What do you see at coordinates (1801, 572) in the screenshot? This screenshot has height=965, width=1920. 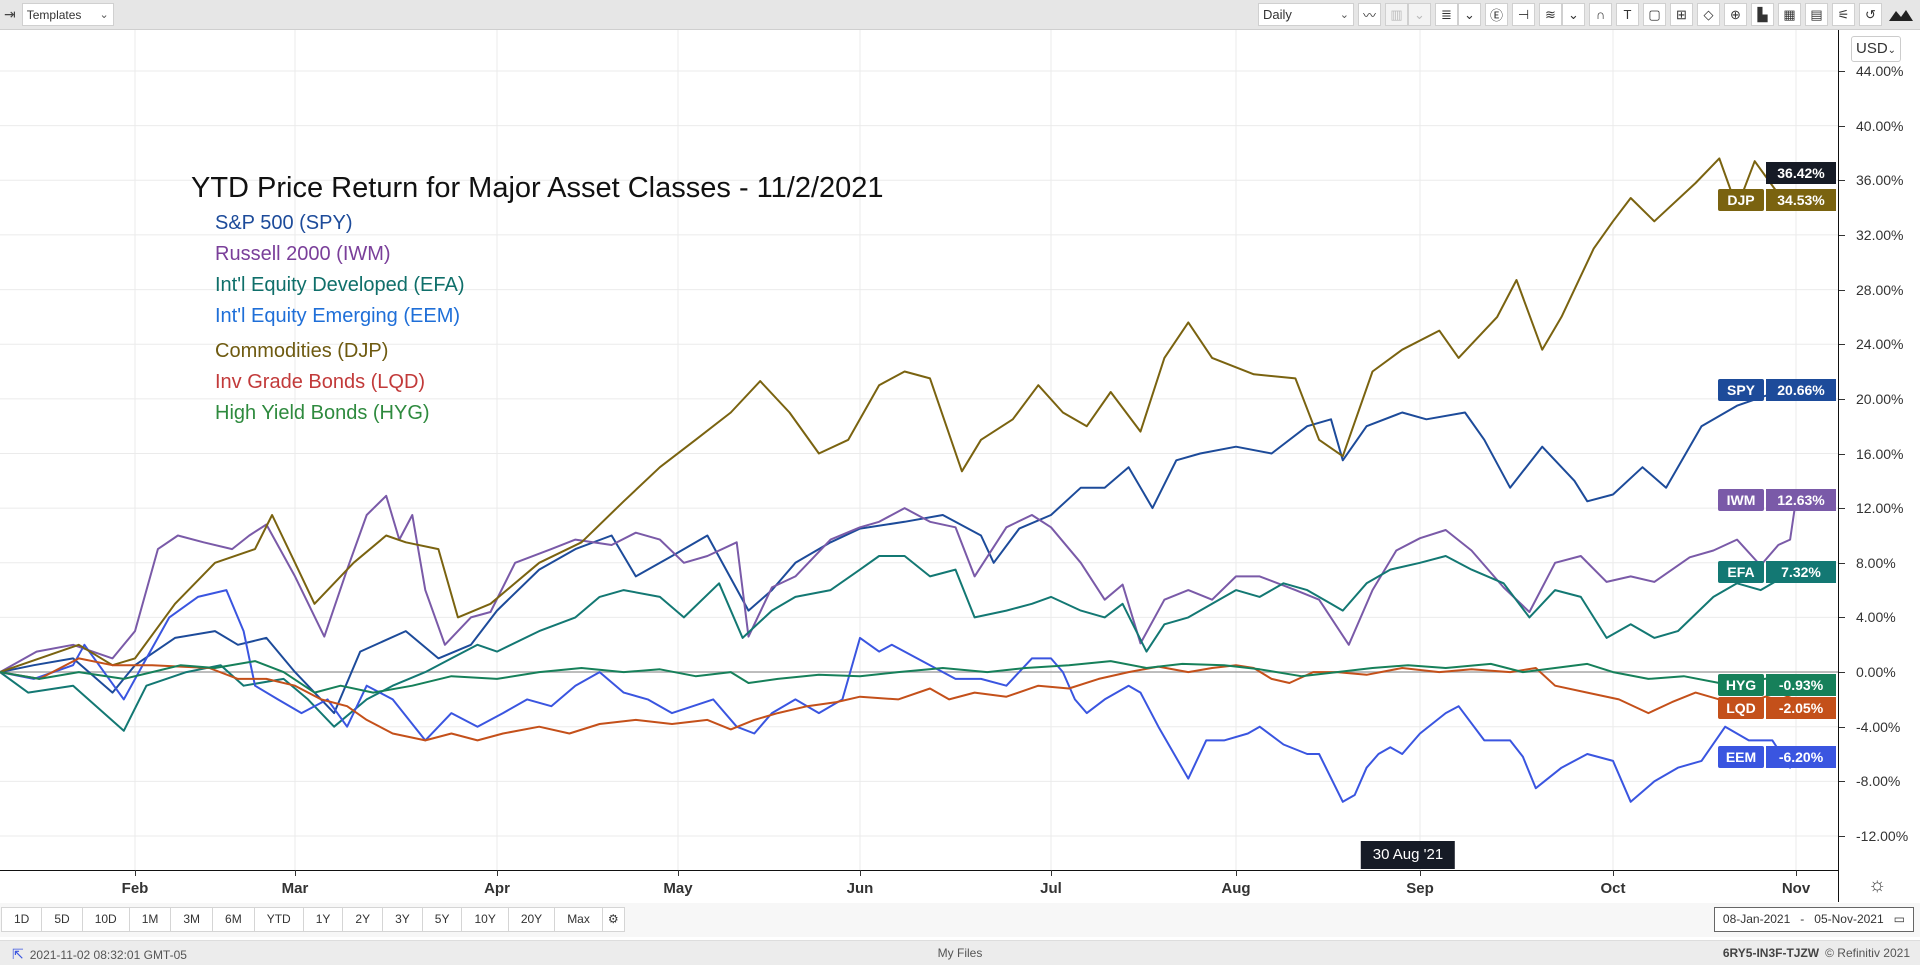 I see `series-last-value: 7.32%` at bounding box center [1801, 572].